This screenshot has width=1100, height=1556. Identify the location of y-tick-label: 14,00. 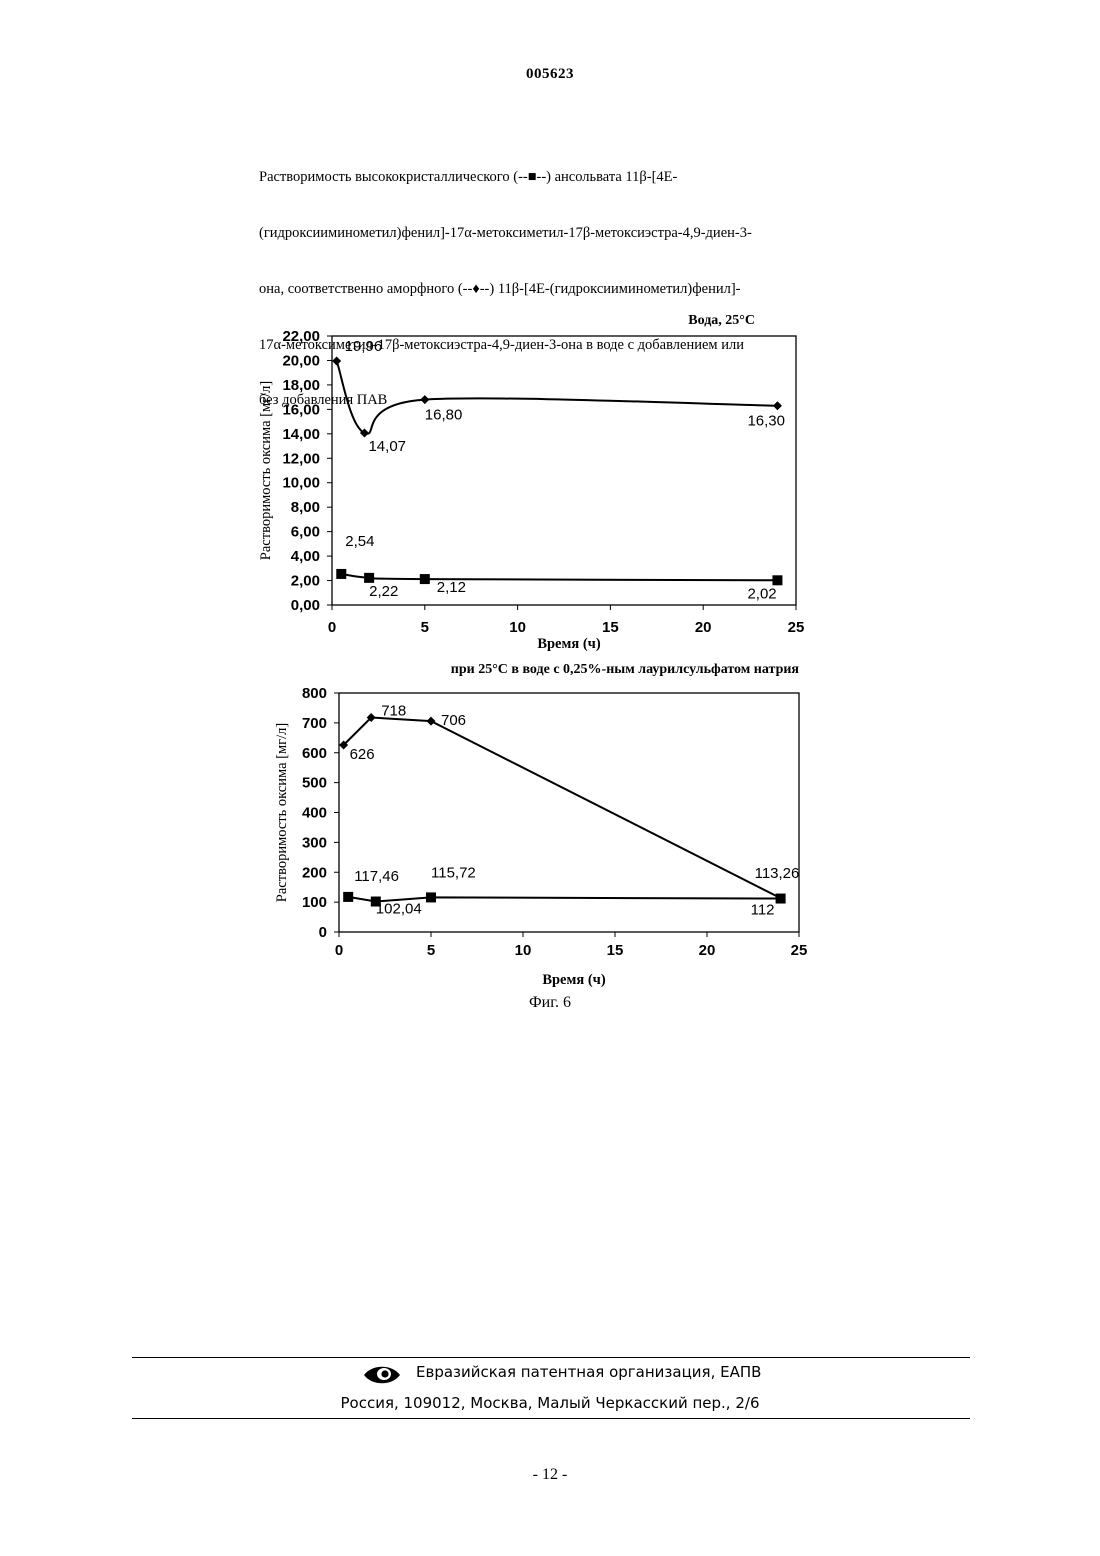
(301, 434).